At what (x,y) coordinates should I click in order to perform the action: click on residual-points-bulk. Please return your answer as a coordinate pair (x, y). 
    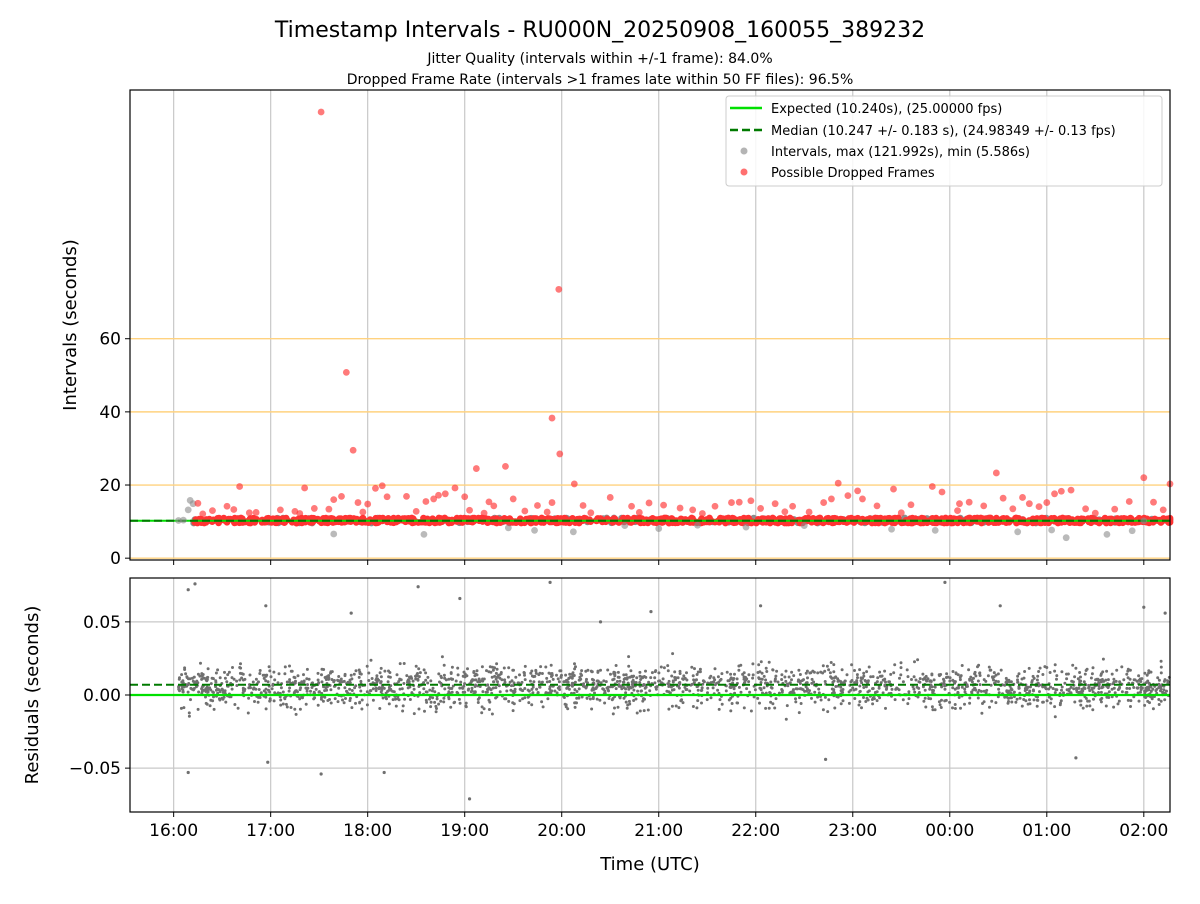
    Looking at the image, I should click on (674, 686).